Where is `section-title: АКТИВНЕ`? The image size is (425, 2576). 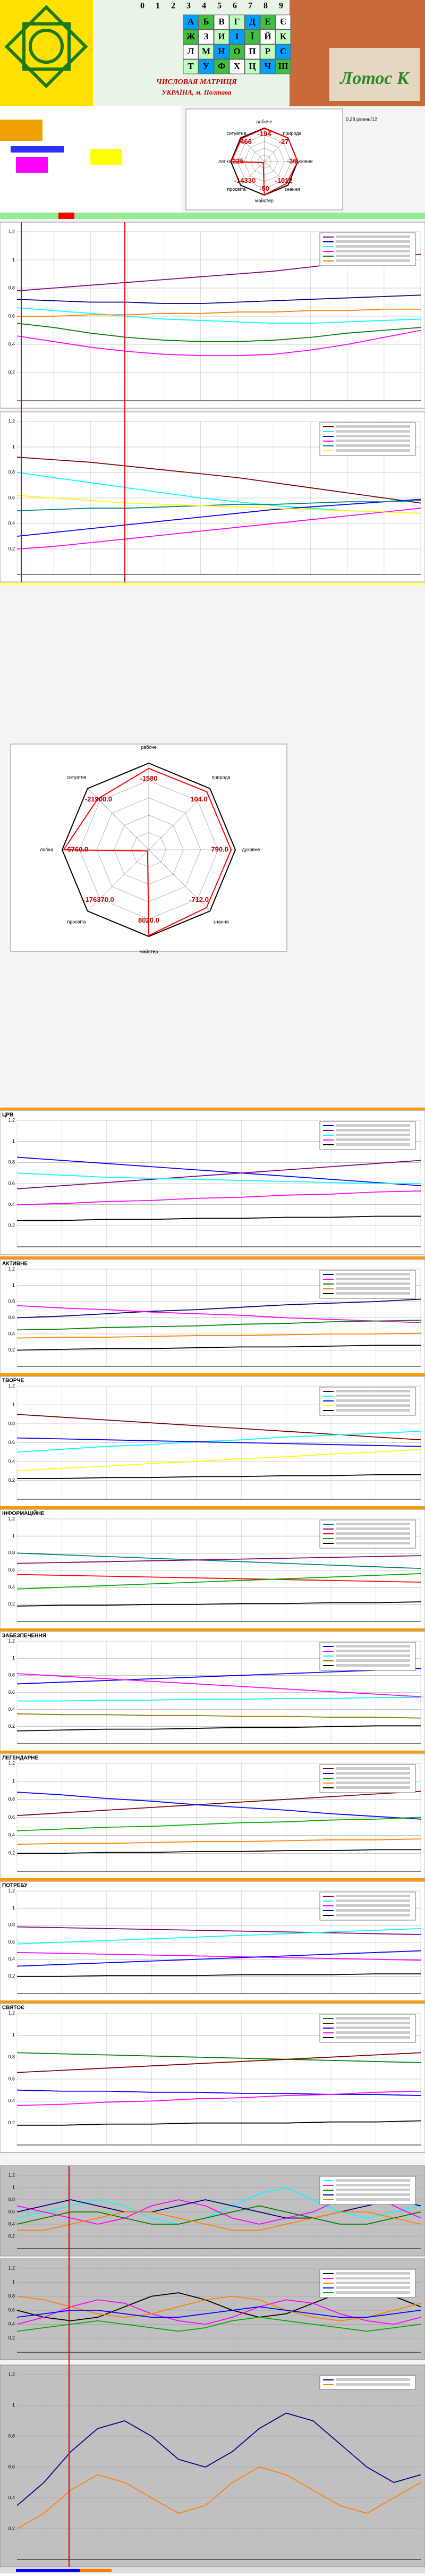 section-title: АКТИВНЕ is located at coordinates (15, 1264).